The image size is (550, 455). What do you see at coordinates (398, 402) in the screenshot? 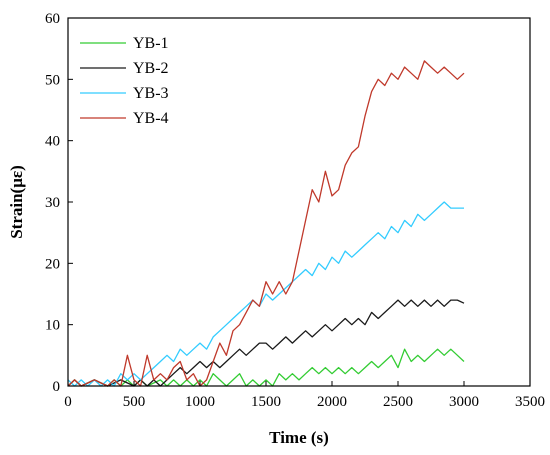
I see `x-tick-label: 2500` at bounding box center [398, 402].